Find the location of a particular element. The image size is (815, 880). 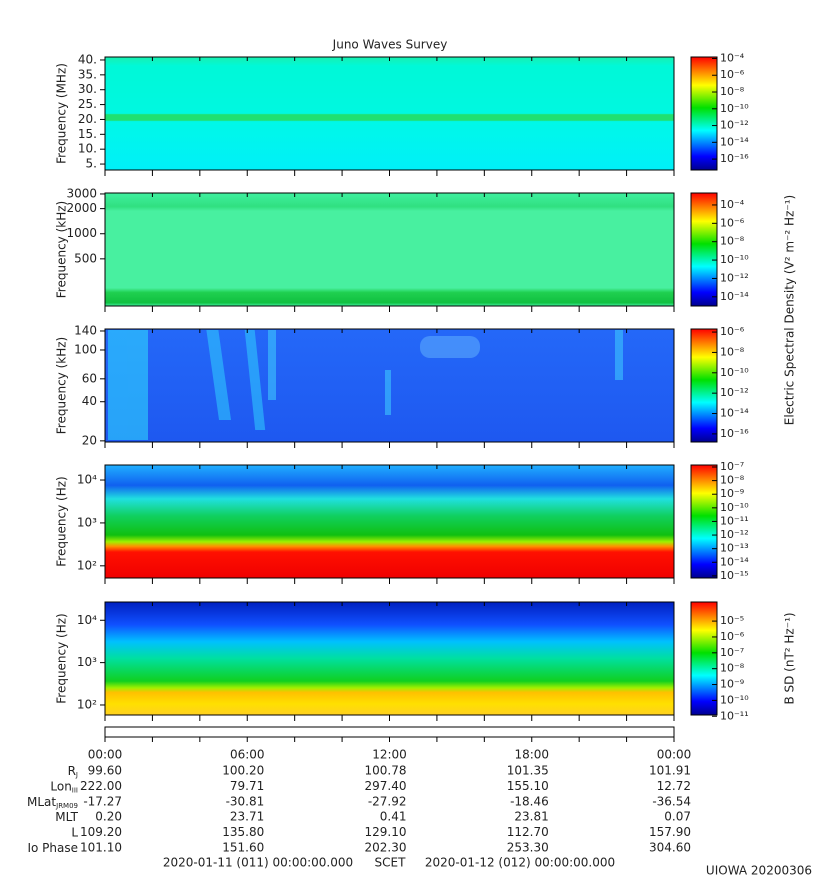

ephemeris-label-subscript: JRM09 is located at coordinates (66, 806).